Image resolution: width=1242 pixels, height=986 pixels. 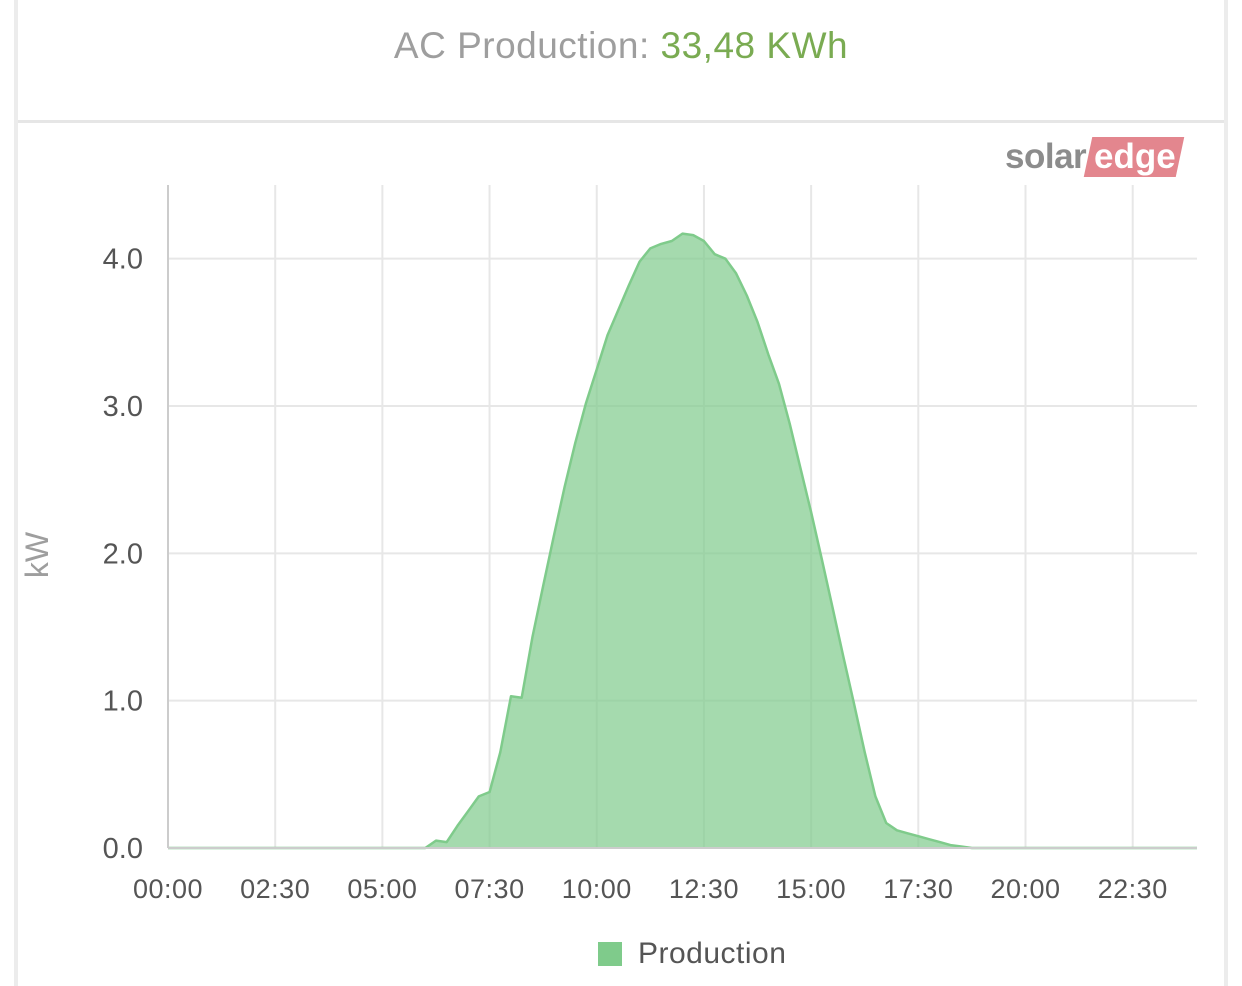 I want to click on y-tick-label-1: 1.0, so click(x=123, y=702).